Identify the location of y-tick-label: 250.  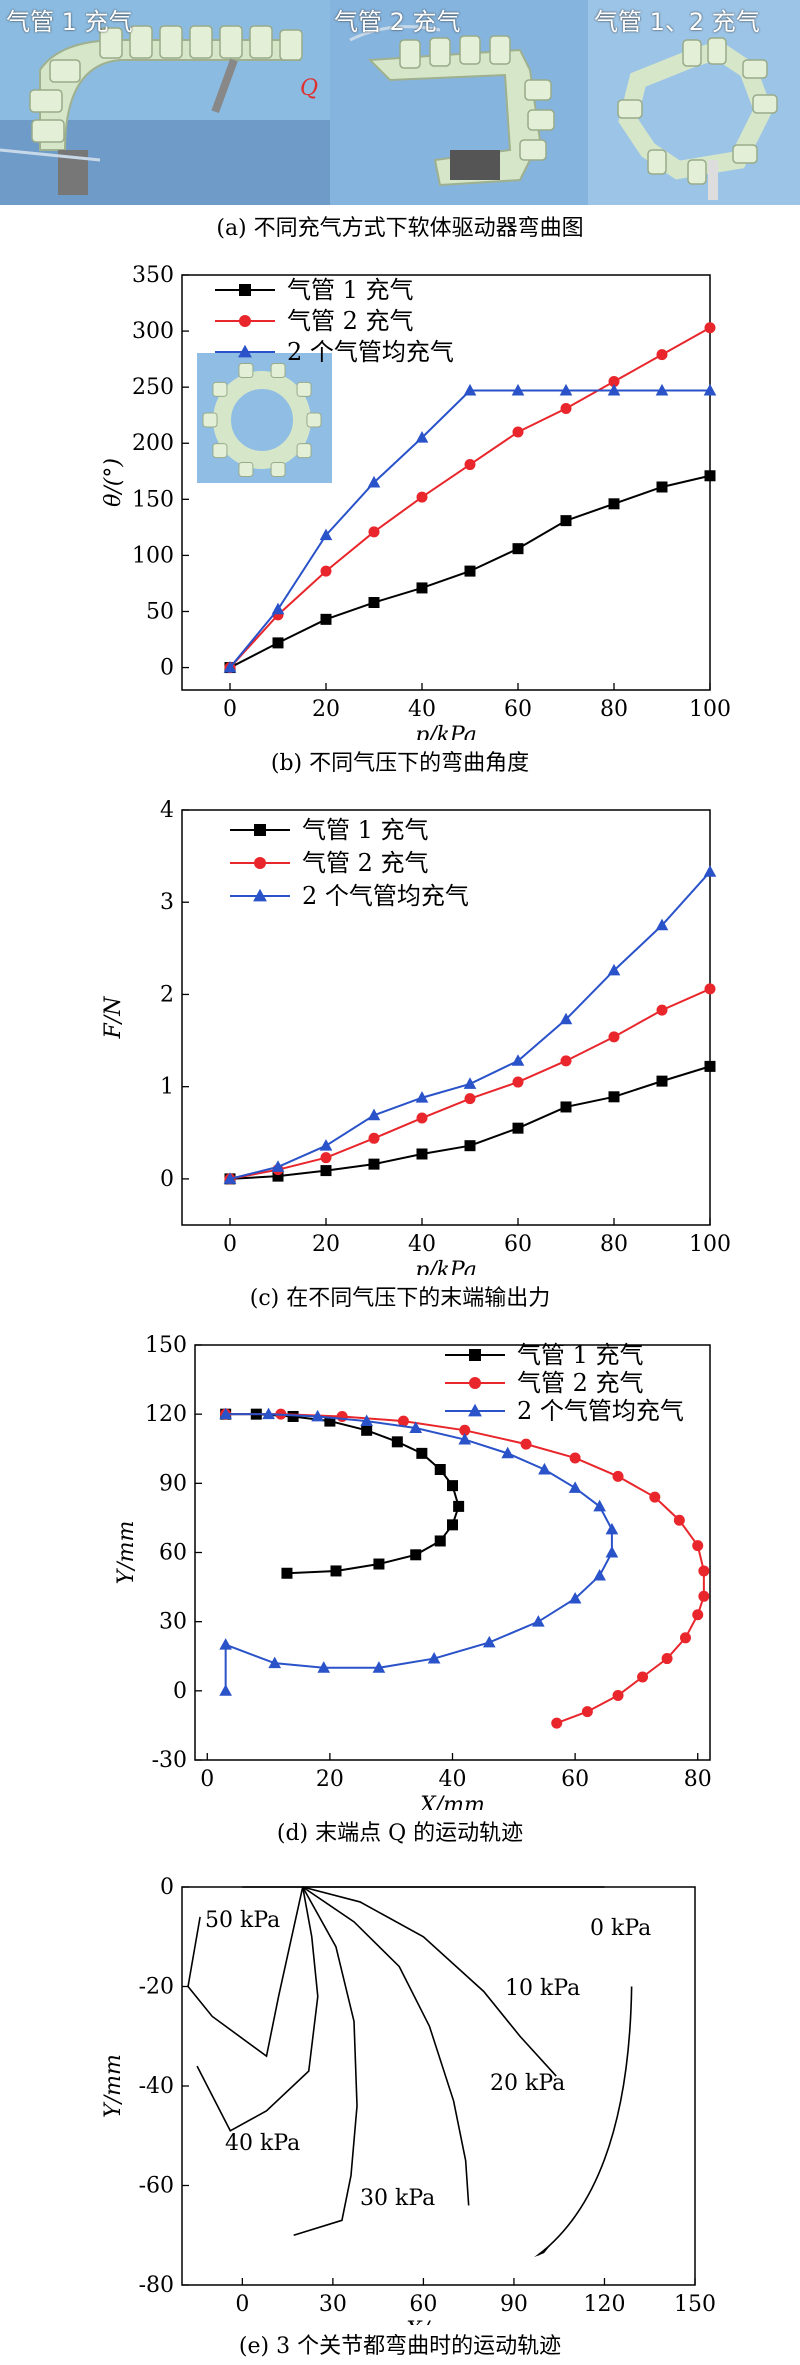
(153, 387).